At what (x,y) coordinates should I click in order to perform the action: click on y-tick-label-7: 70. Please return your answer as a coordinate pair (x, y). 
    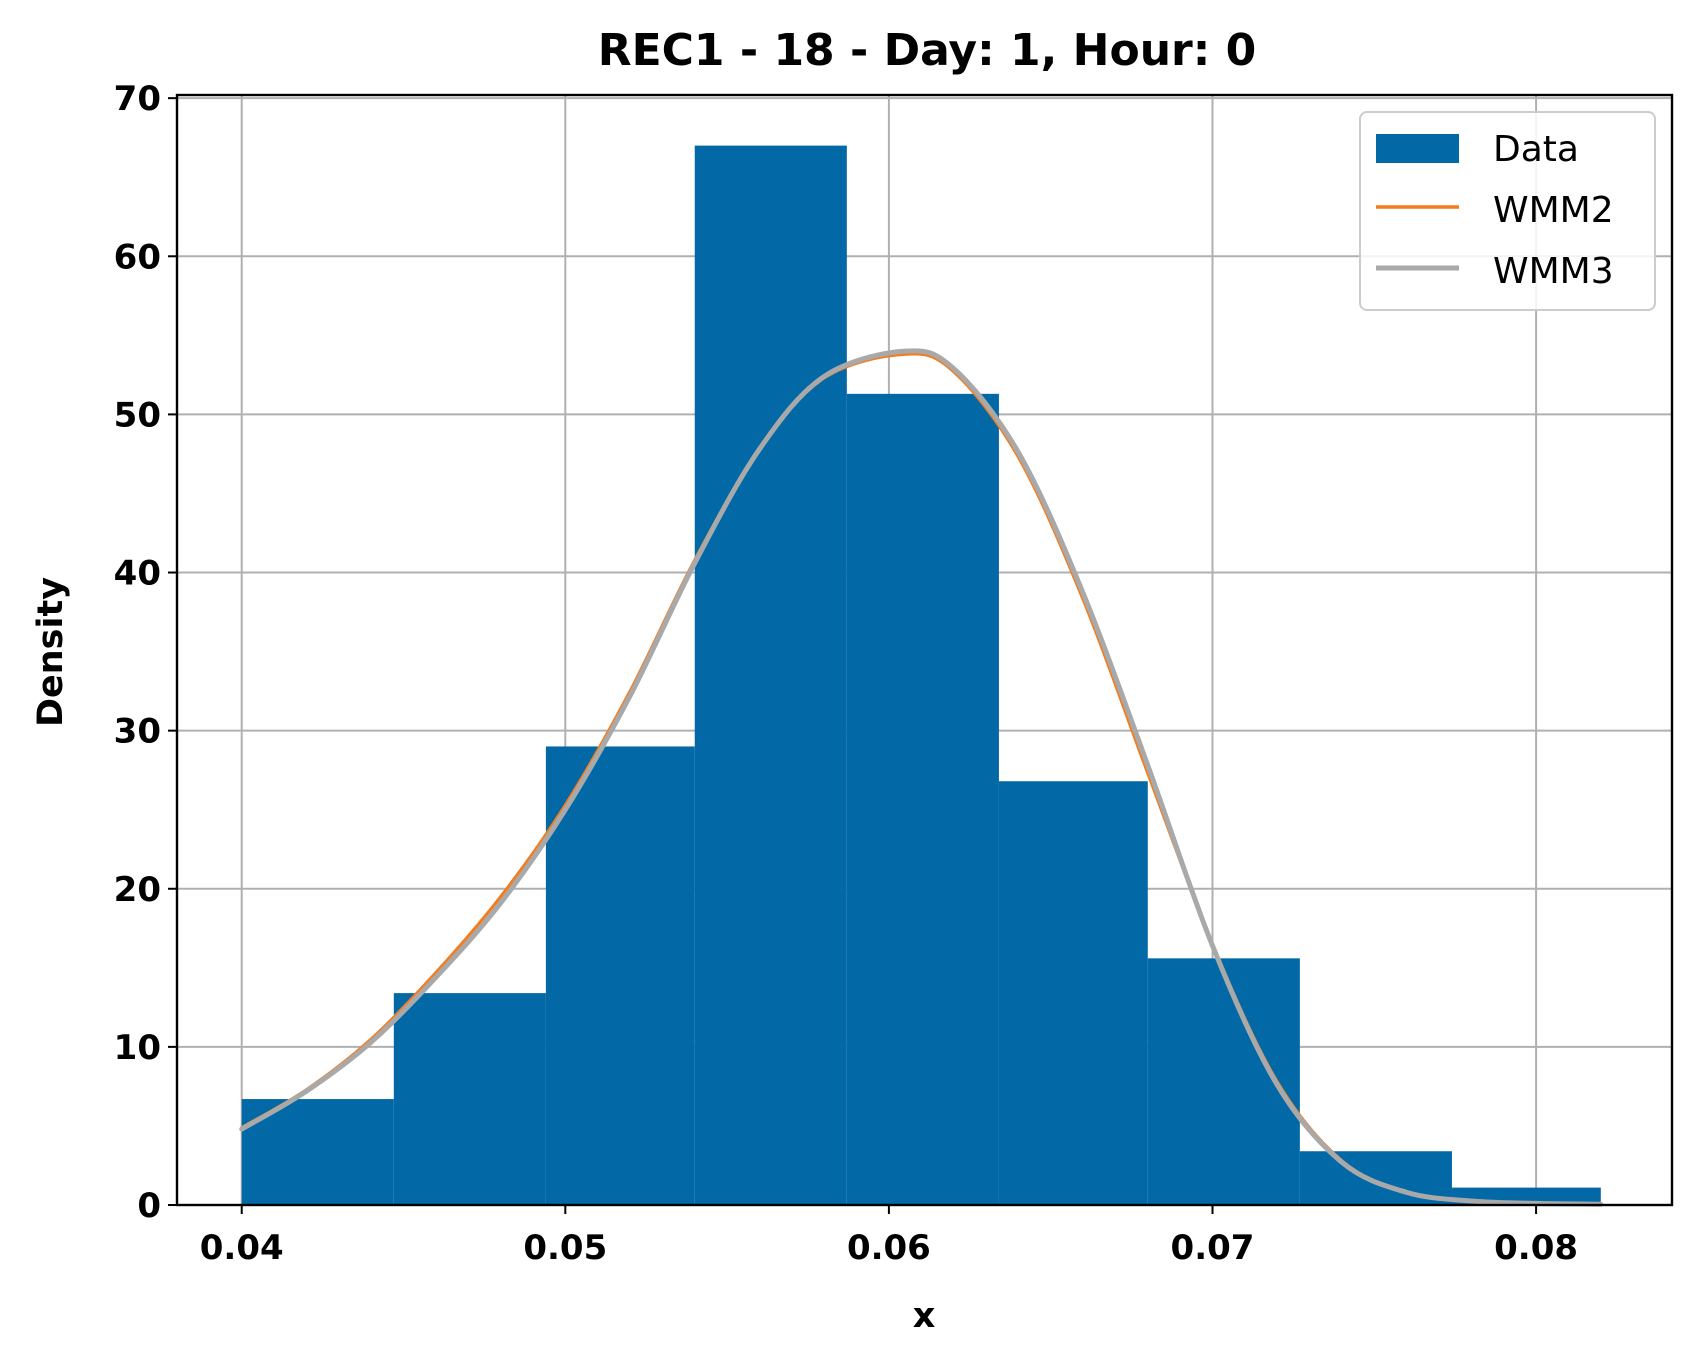
    Looking at the image, I should click on (137, 99).